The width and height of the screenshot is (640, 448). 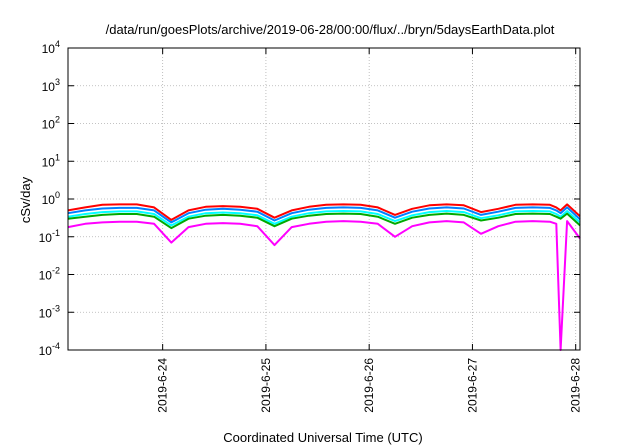 What do you see at coordinates (49, 236) in the screenshot?
I see `y-tick-label: 10⁻¹` at bounding box center [49, 236].